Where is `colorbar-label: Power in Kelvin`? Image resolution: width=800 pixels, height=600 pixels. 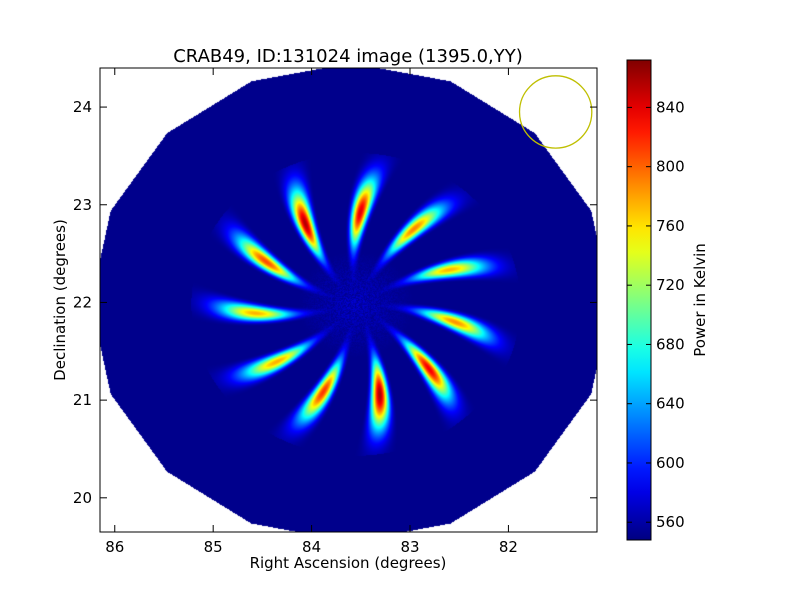 colorbar-label: Power in Kelvin is located at coordinates (700, 300).